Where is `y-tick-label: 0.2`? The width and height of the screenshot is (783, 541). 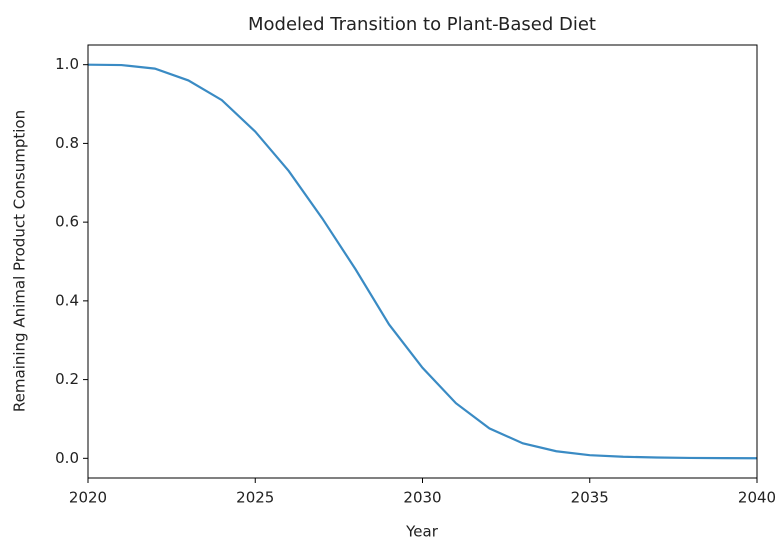
y-tick-label: 0.2 is located at coordinates (67, 379).